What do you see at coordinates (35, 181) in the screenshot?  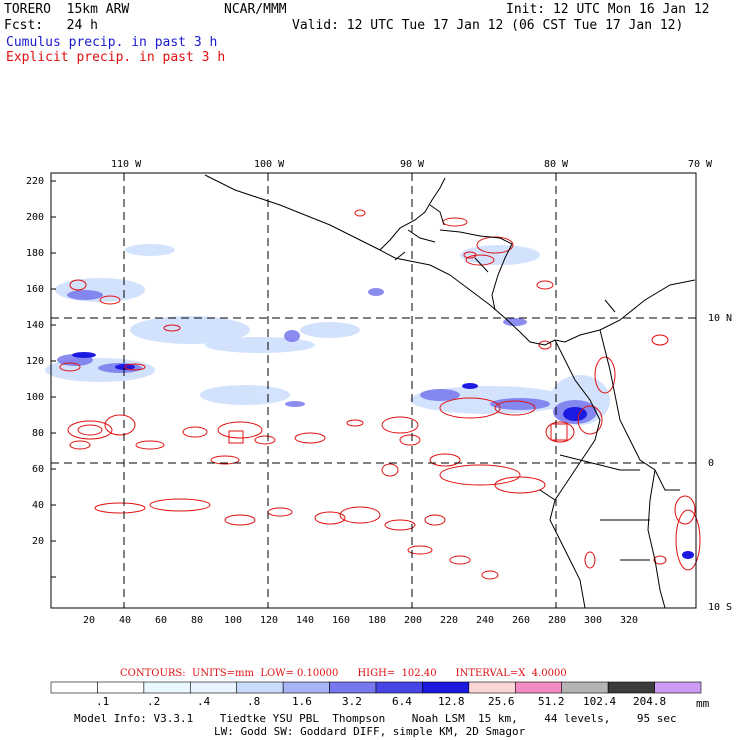 I see `y-tick: 220` at bounding box center [35, 181].